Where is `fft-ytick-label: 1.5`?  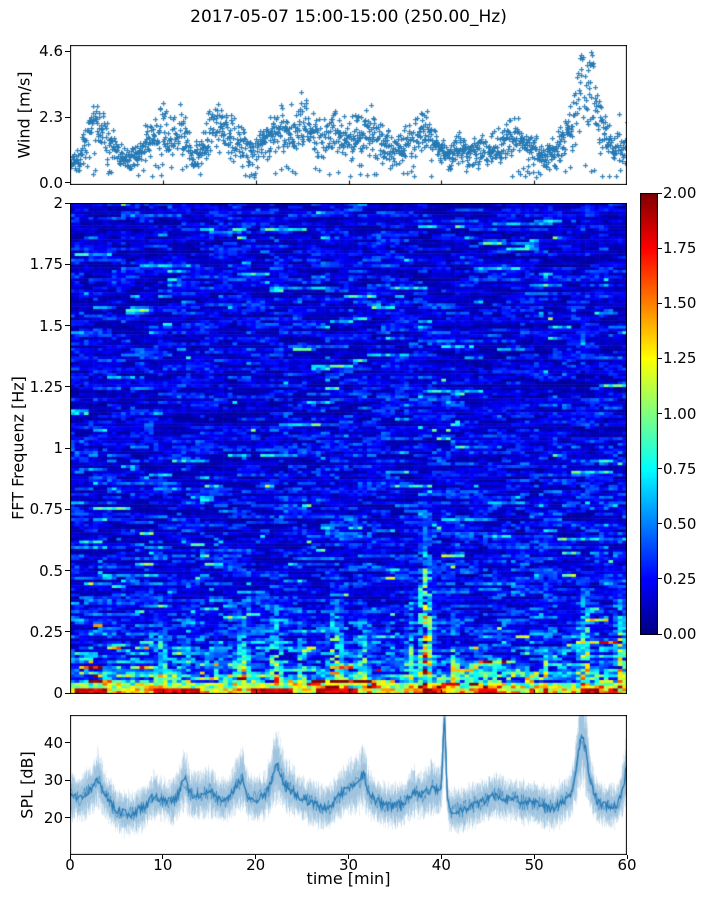 fft-ytick-label: 1.5 is located at coordinates (51, 325).